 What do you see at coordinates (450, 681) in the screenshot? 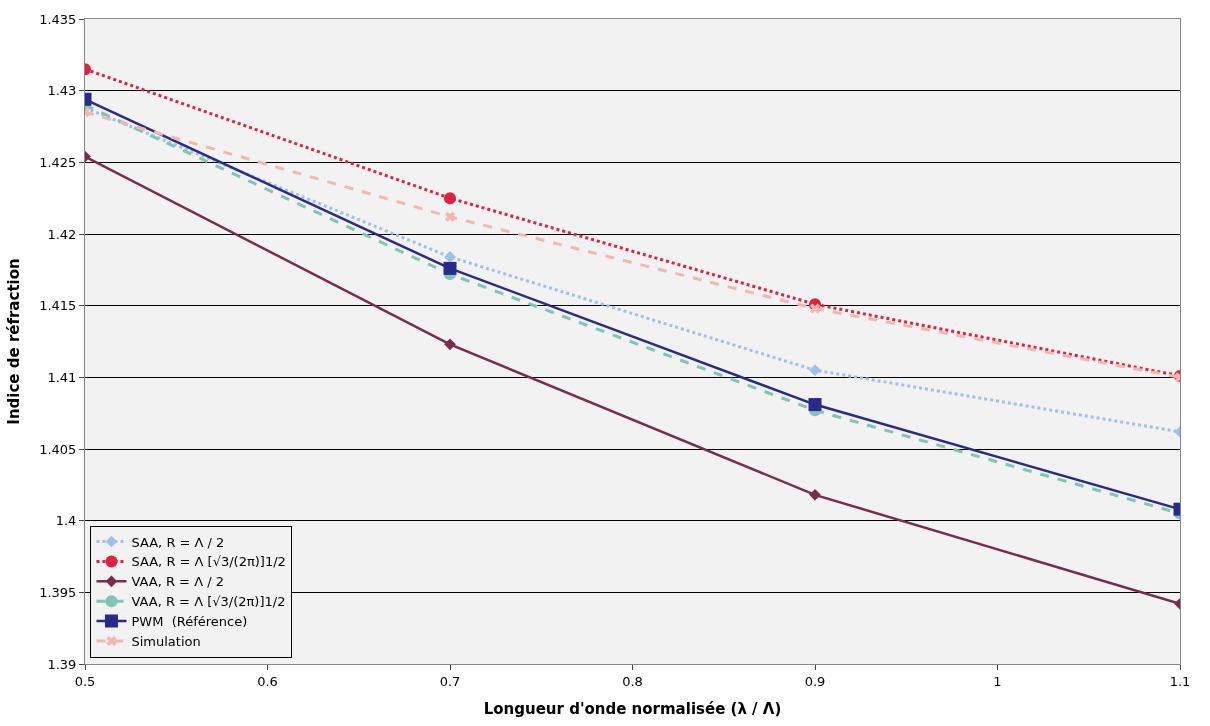
I see `x-tick-label: 0.7` at bounding box center [450, 681].